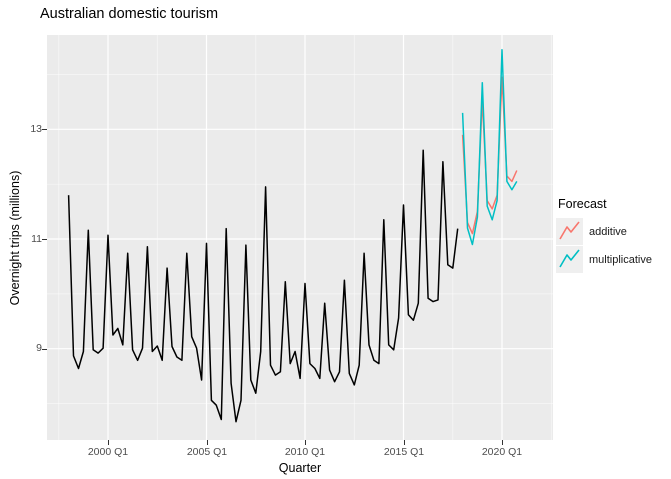 The height and width of the screenshot is (479, 671). What do you see at coordinates (489, 155) in the screenshot?
I see `series-line-additive` at bounding box center [489, 155].